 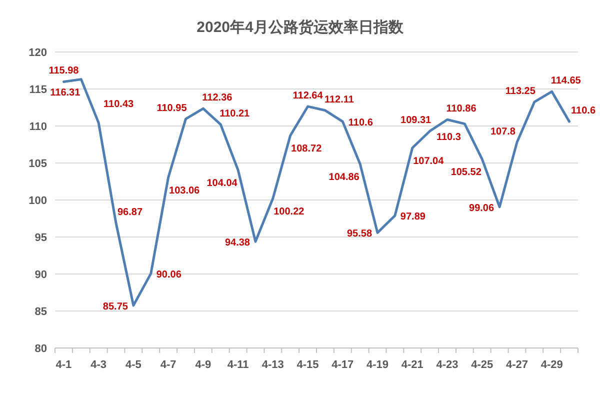 I want to click on data-label: 97.89, so click(x=413, y=217).